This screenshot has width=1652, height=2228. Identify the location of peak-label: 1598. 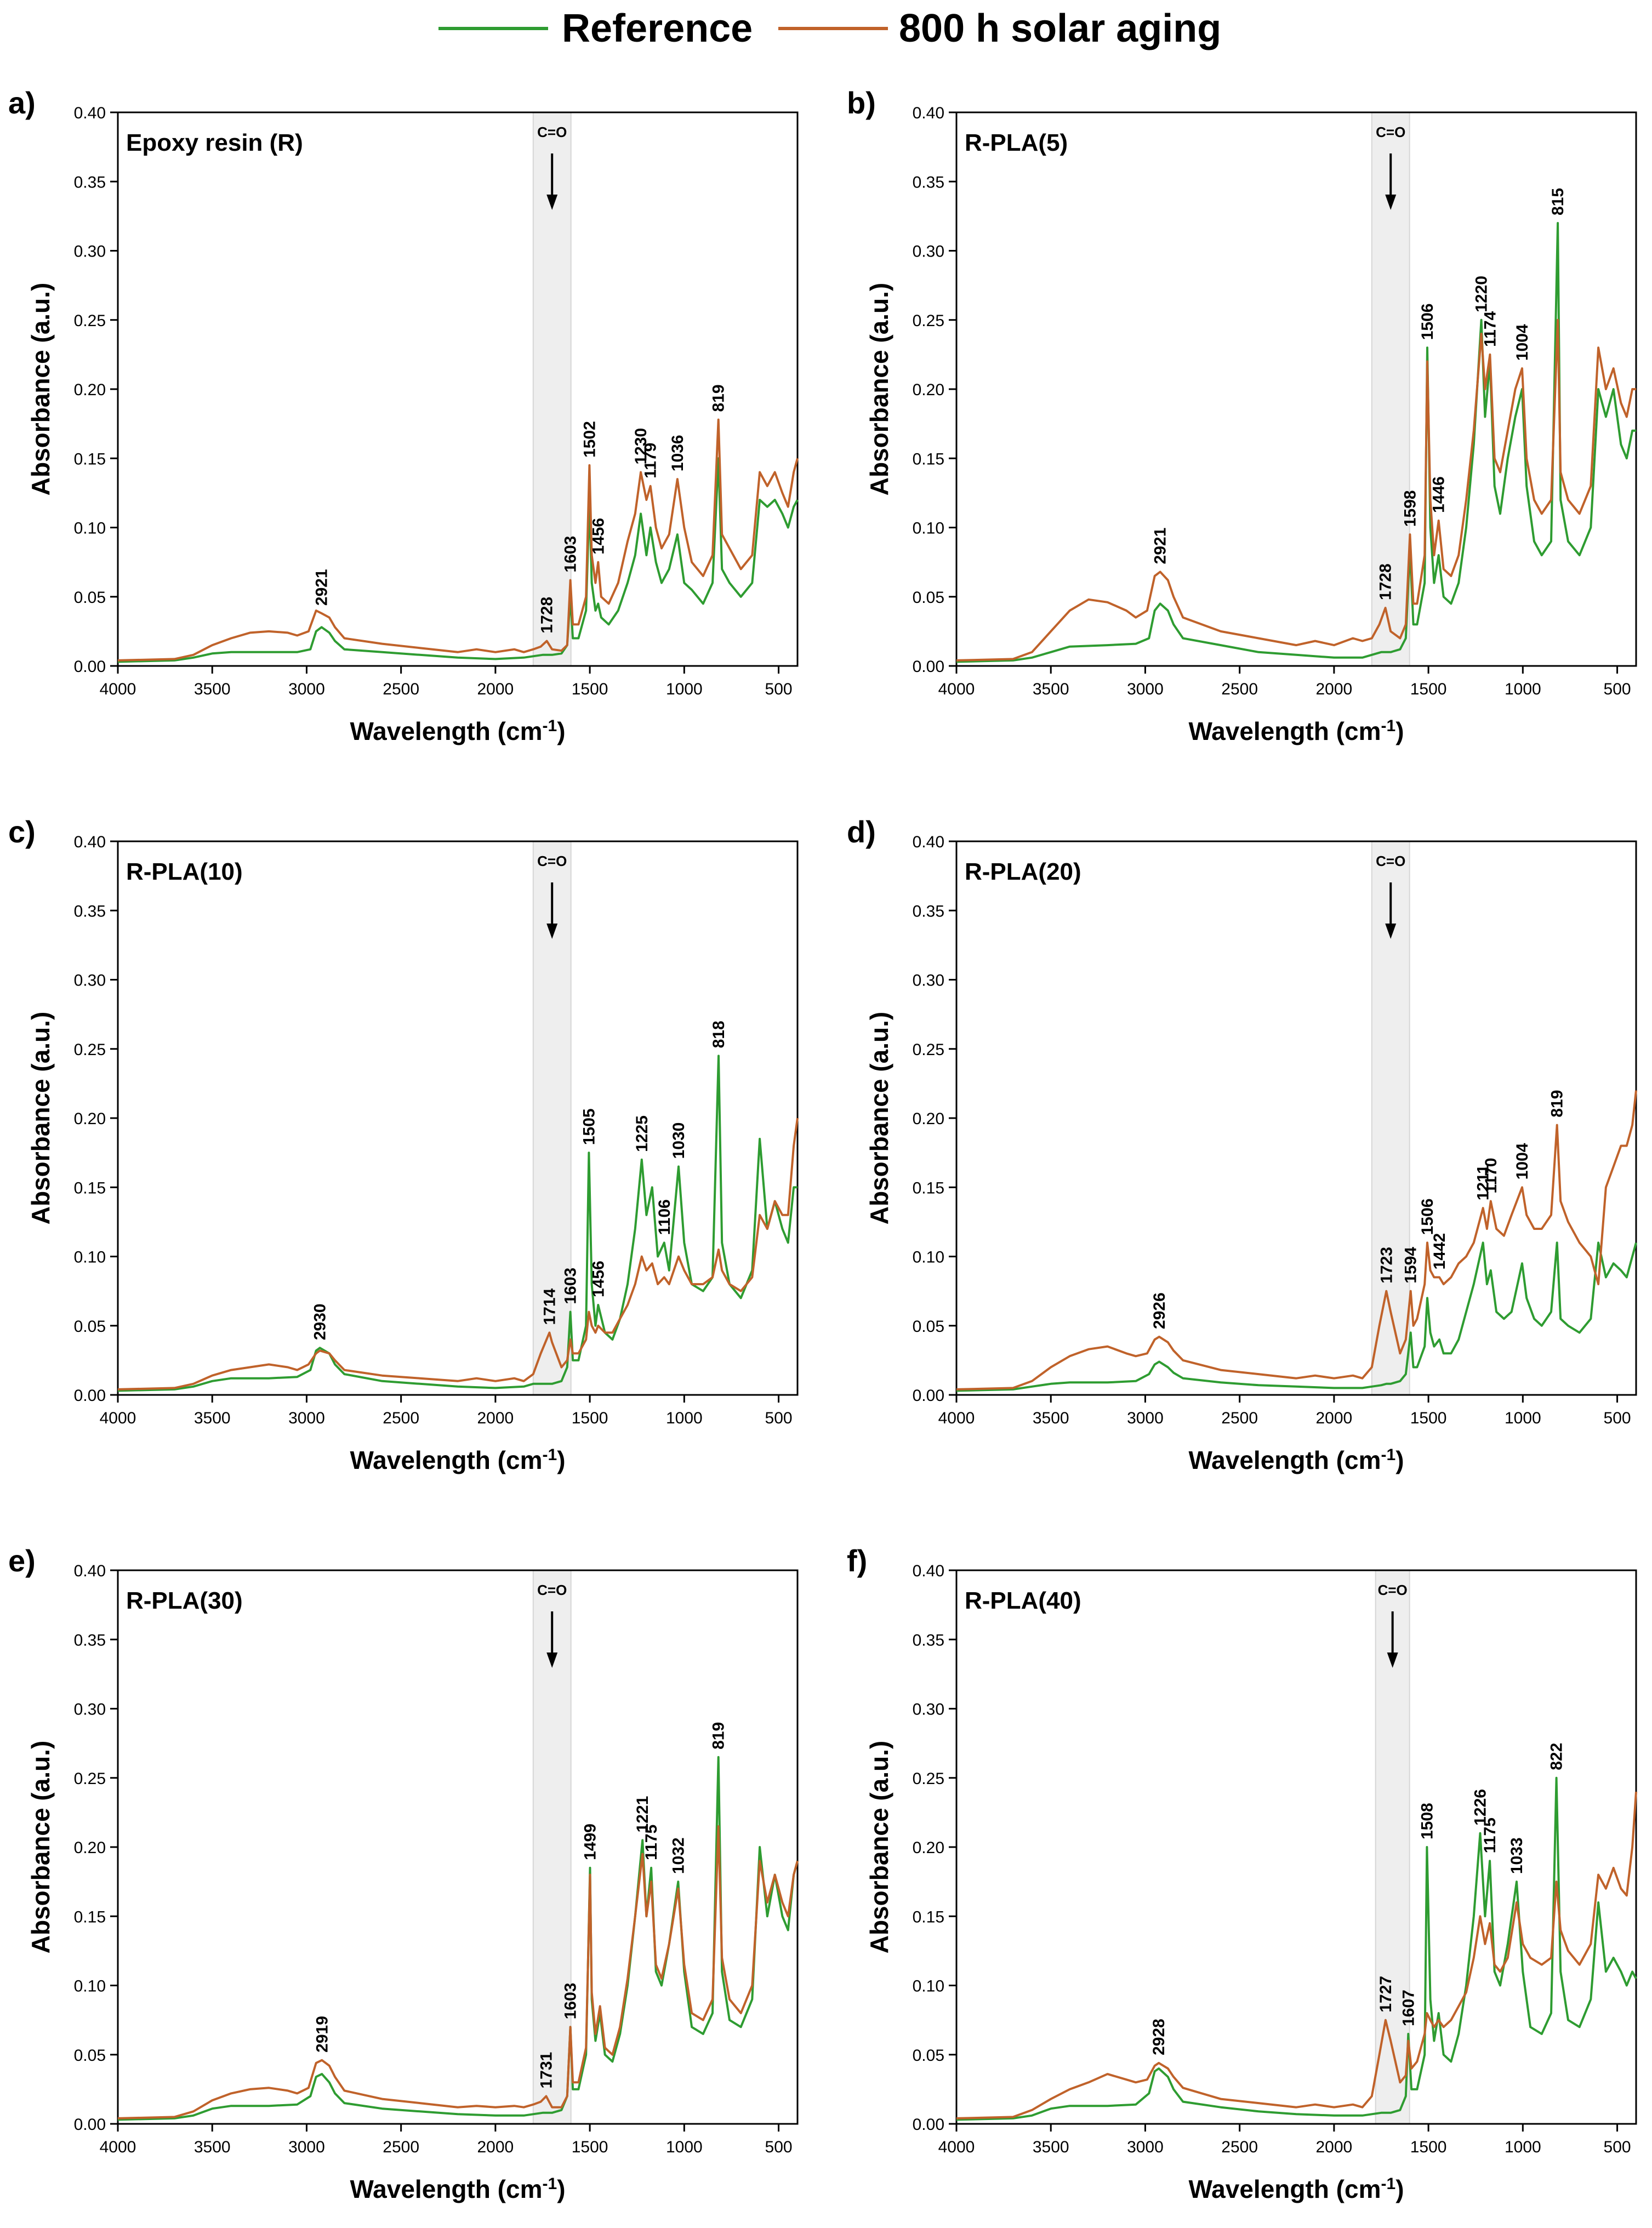
(1410, 508).